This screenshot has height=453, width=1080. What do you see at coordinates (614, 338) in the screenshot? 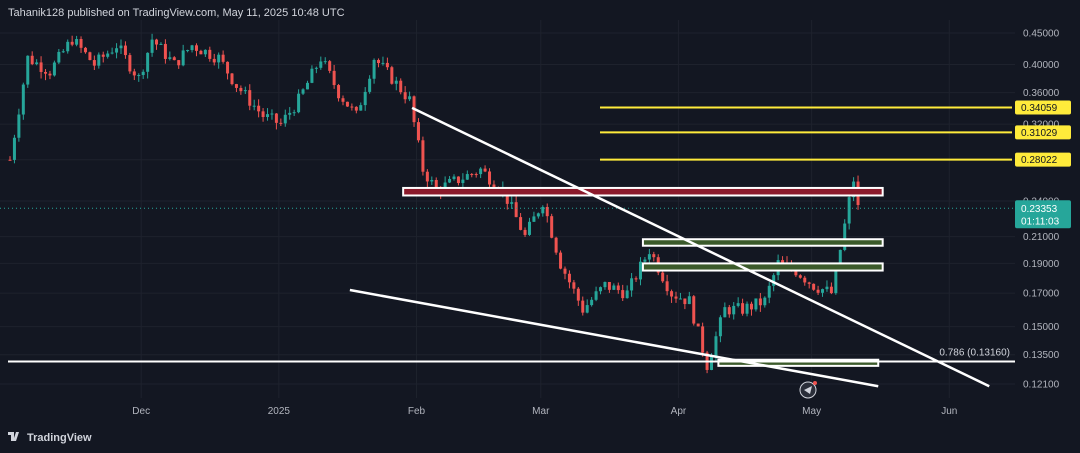
I see `lower-trendline` at bounding box center [614, 338].